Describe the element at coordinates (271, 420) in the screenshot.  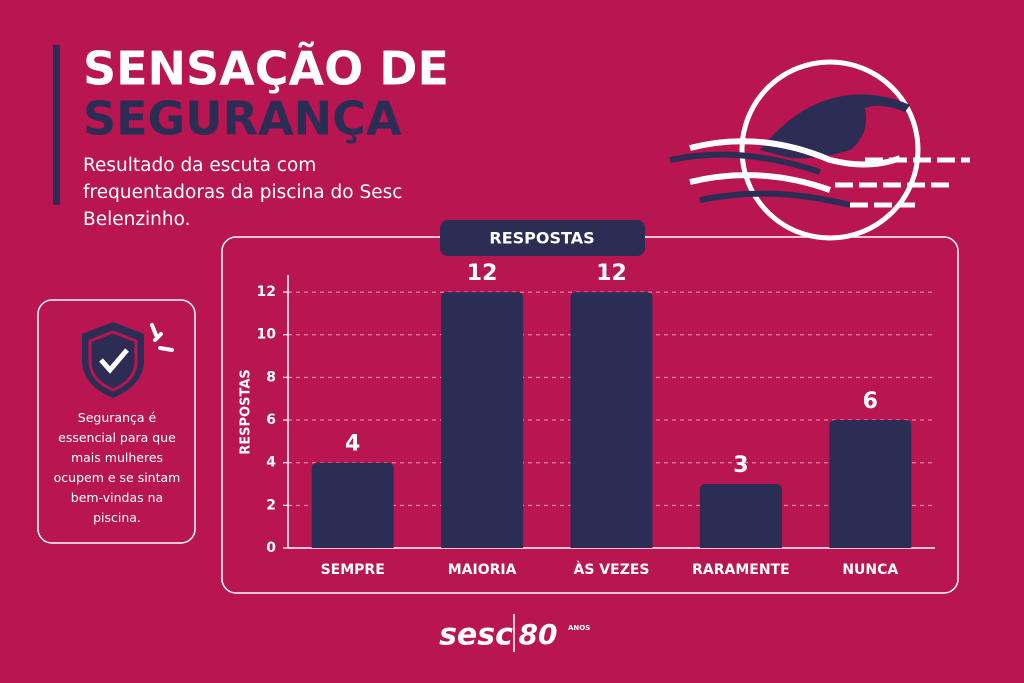
I see `y-tick-label: 6` at that location.